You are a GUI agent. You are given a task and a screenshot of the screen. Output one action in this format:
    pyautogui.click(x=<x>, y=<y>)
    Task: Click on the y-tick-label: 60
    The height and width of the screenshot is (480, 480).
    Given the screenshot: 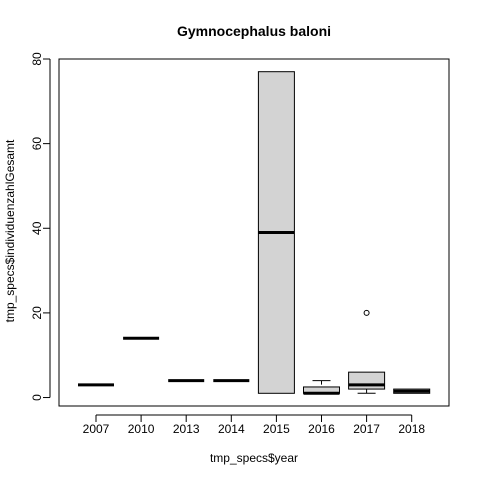 What is the action you would take?
    pyautogui.click(x=37, y=144)
    